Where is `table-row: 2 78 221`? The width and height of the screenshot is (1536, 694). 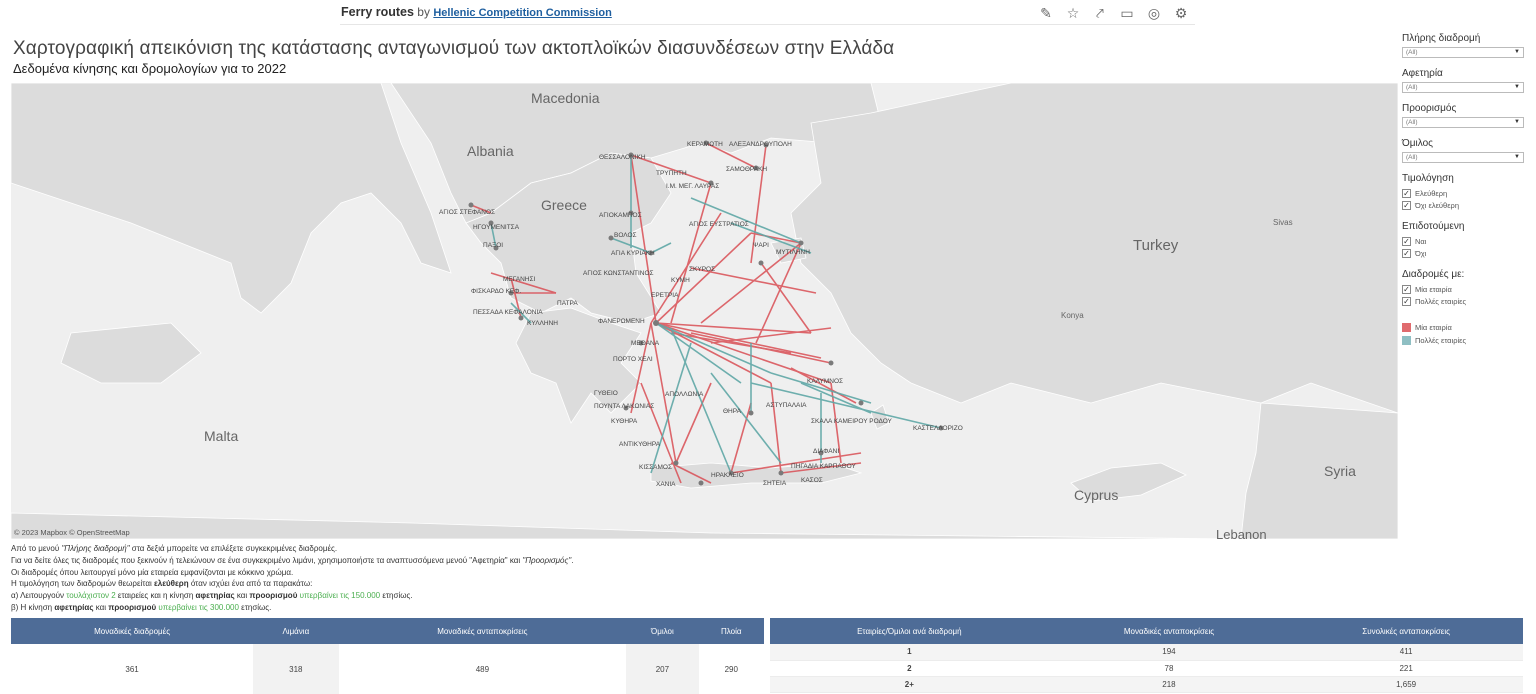
table-row: 2 78 221 is located at coordinates (1146, 668).